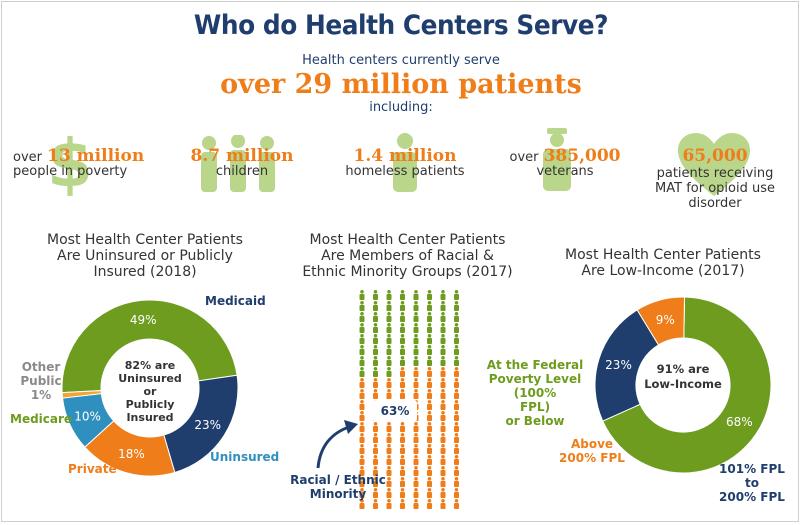  Describe the element at coordinates (401, 84) in the screenshot. I see `headline: over 29 million patients` at that location.